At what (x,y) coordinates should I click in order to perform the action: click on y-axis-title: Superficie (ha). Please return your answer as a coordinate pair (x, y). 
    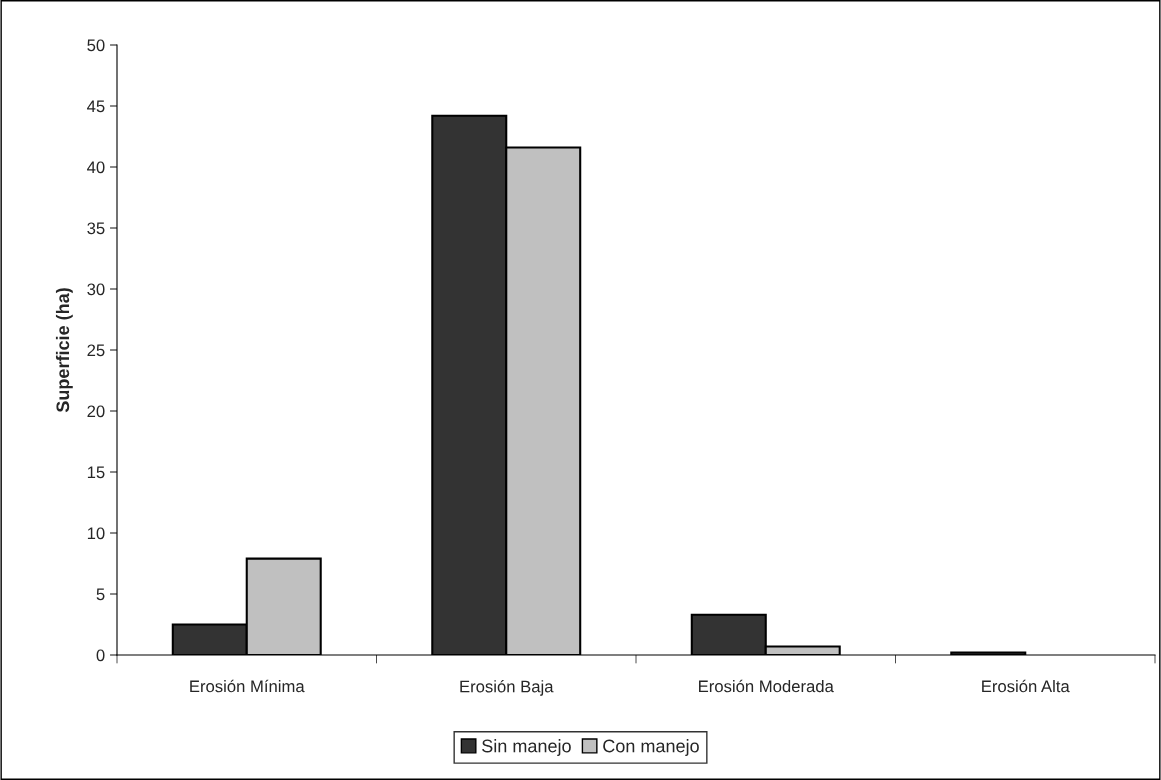
    Looking at the image, I should click on (64, 350).